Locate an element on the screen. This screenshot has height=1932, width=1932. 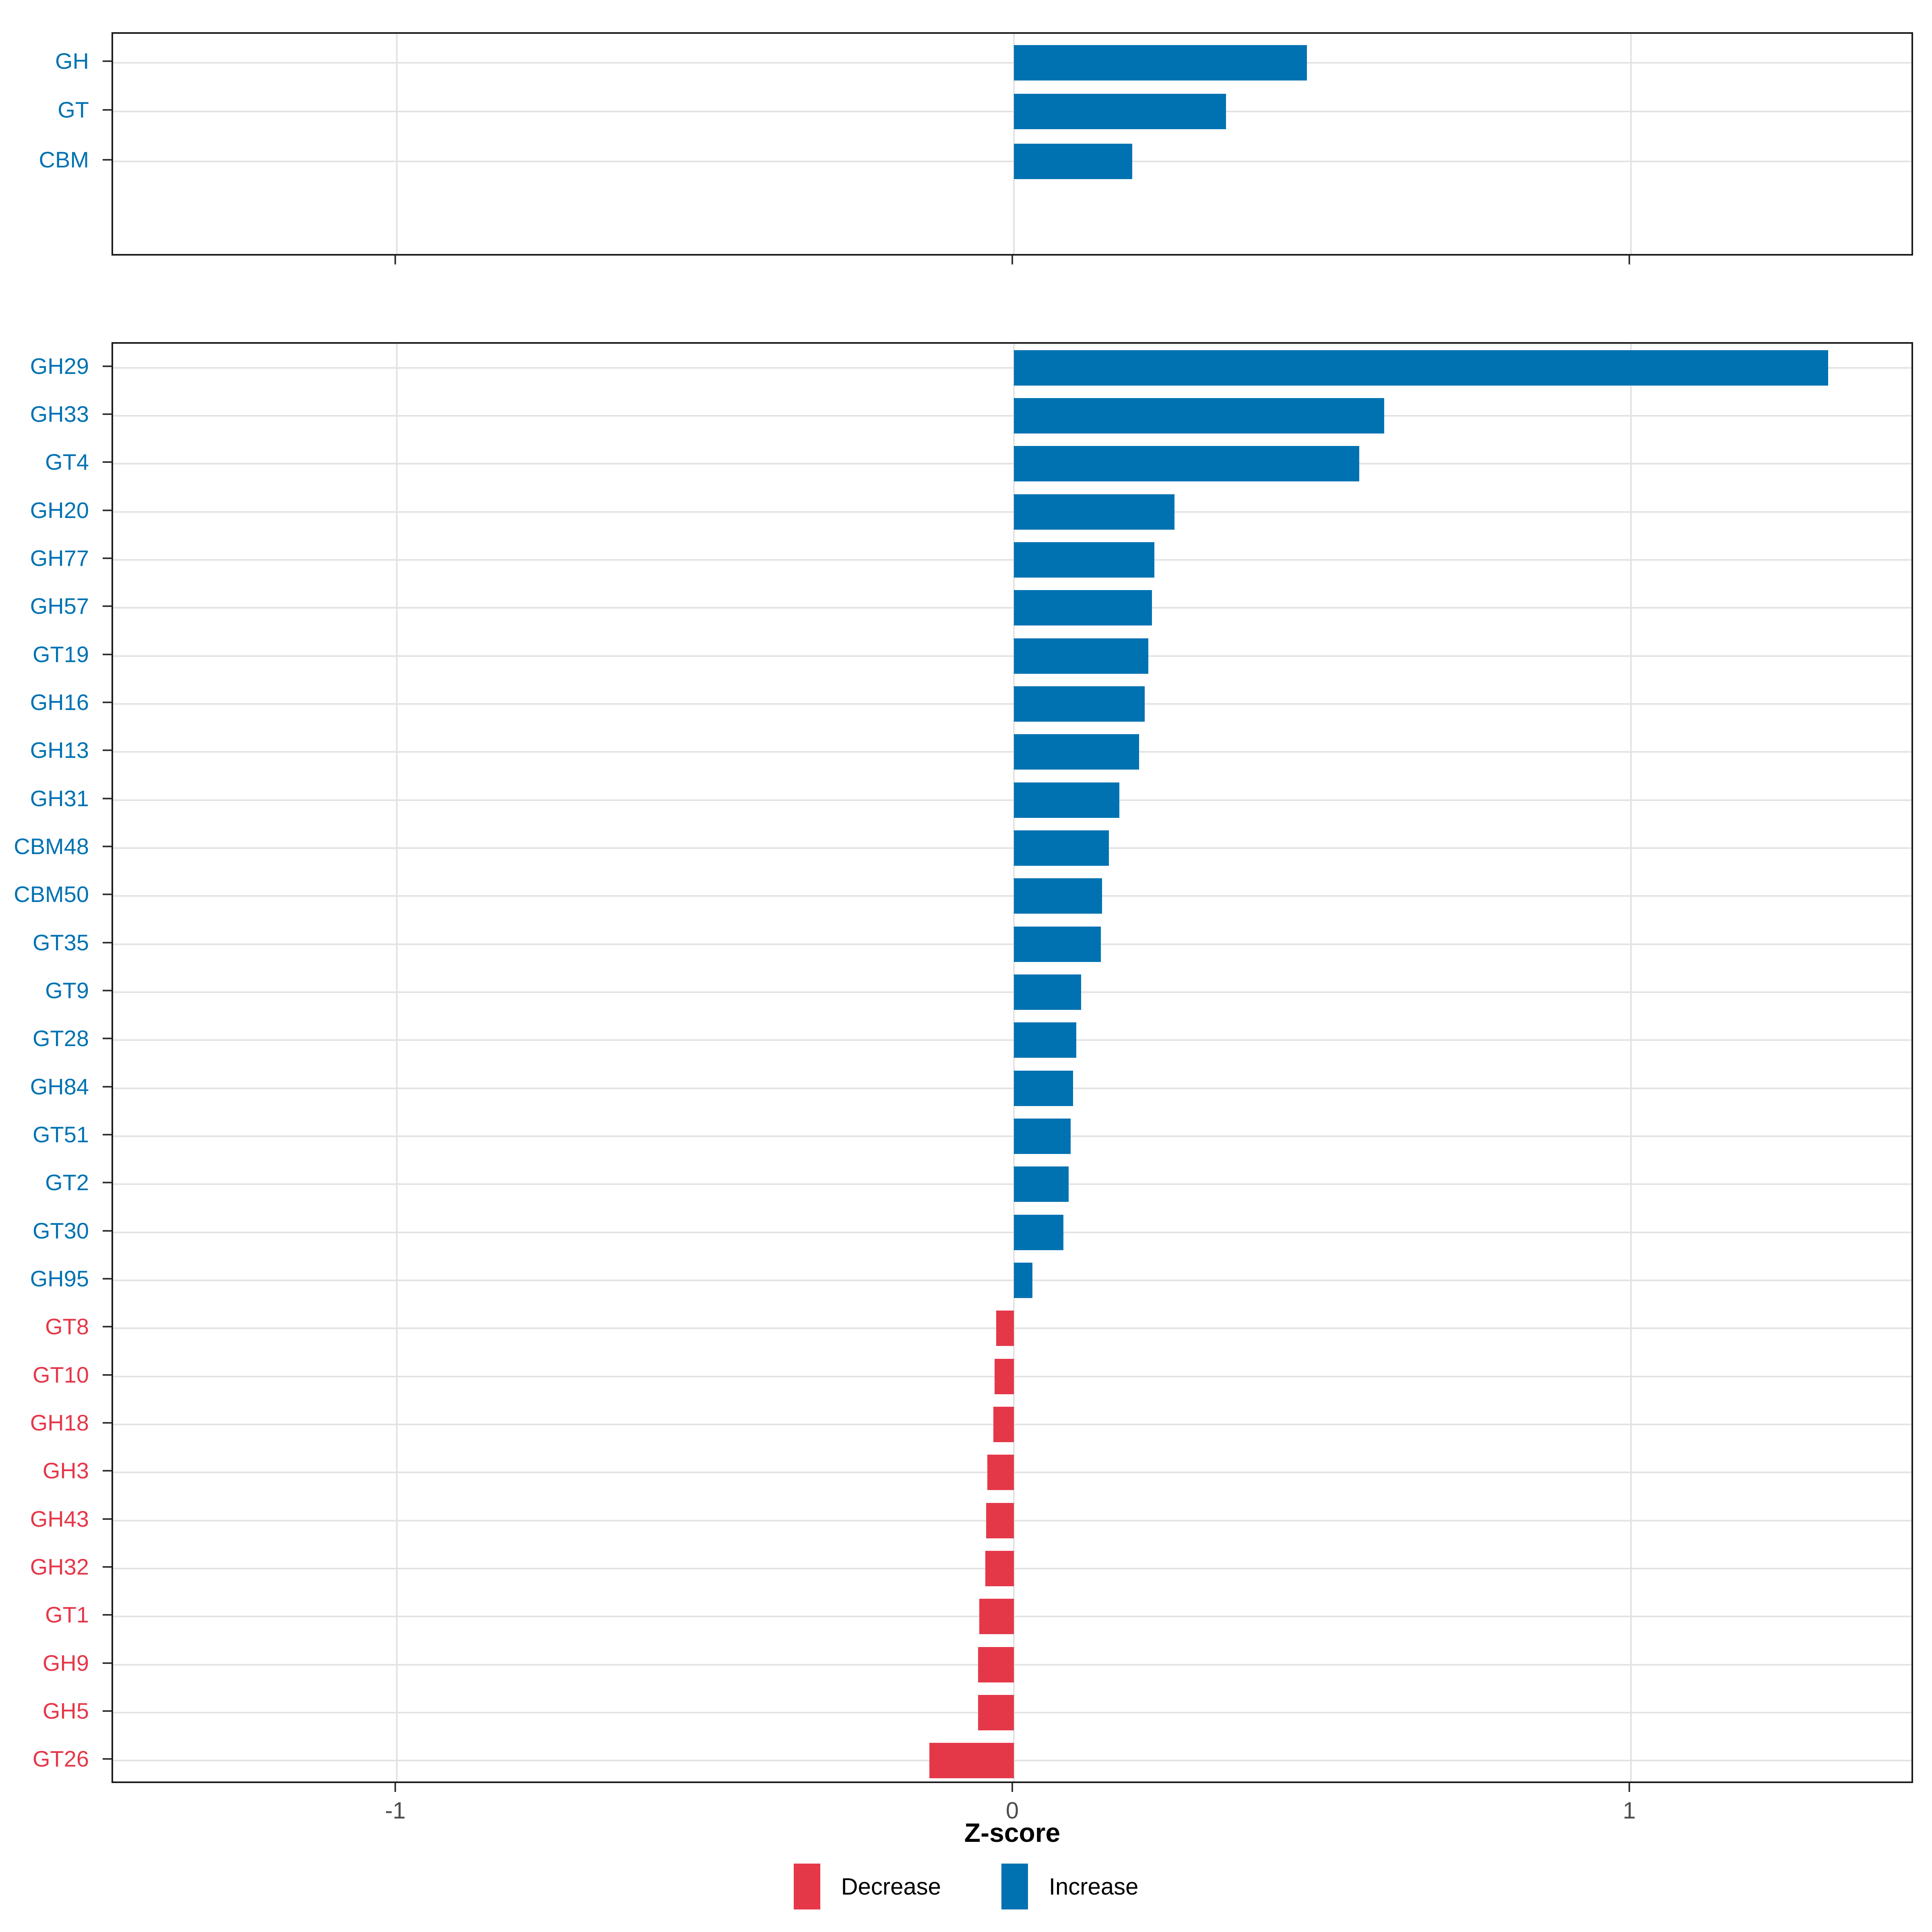
category-label-CBM48: CBM48 is located at coordinates (51, 846).